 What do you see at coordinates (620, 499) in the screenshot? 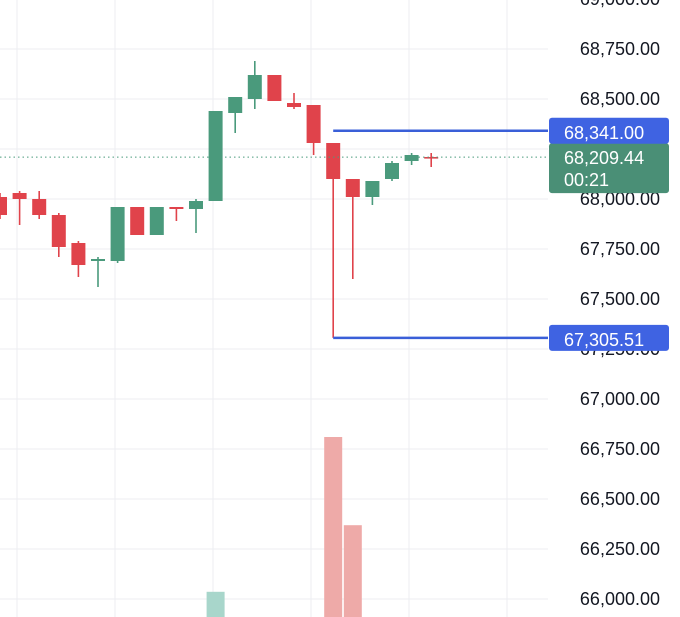
I see `y-tick-label: 66,500.00` at bounding box center [620, 499].